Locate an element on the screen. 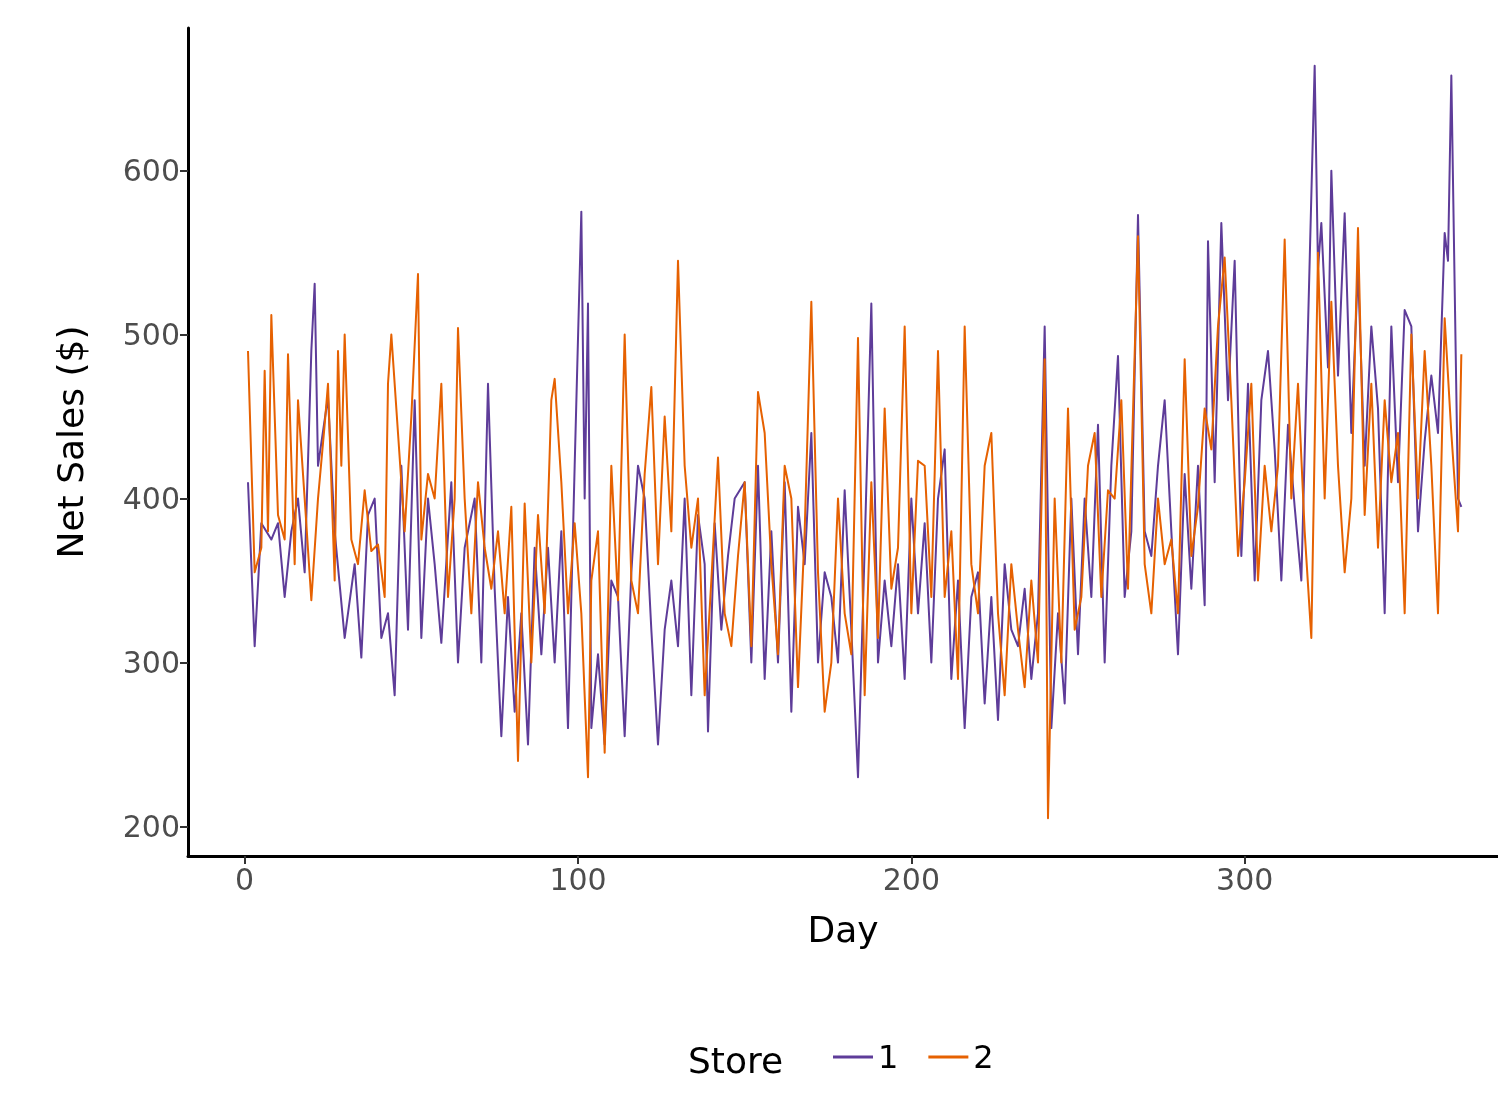 This screenshot has width=1507, height=1097. y-tick-label: 300 is located at coordinates (151, 663).